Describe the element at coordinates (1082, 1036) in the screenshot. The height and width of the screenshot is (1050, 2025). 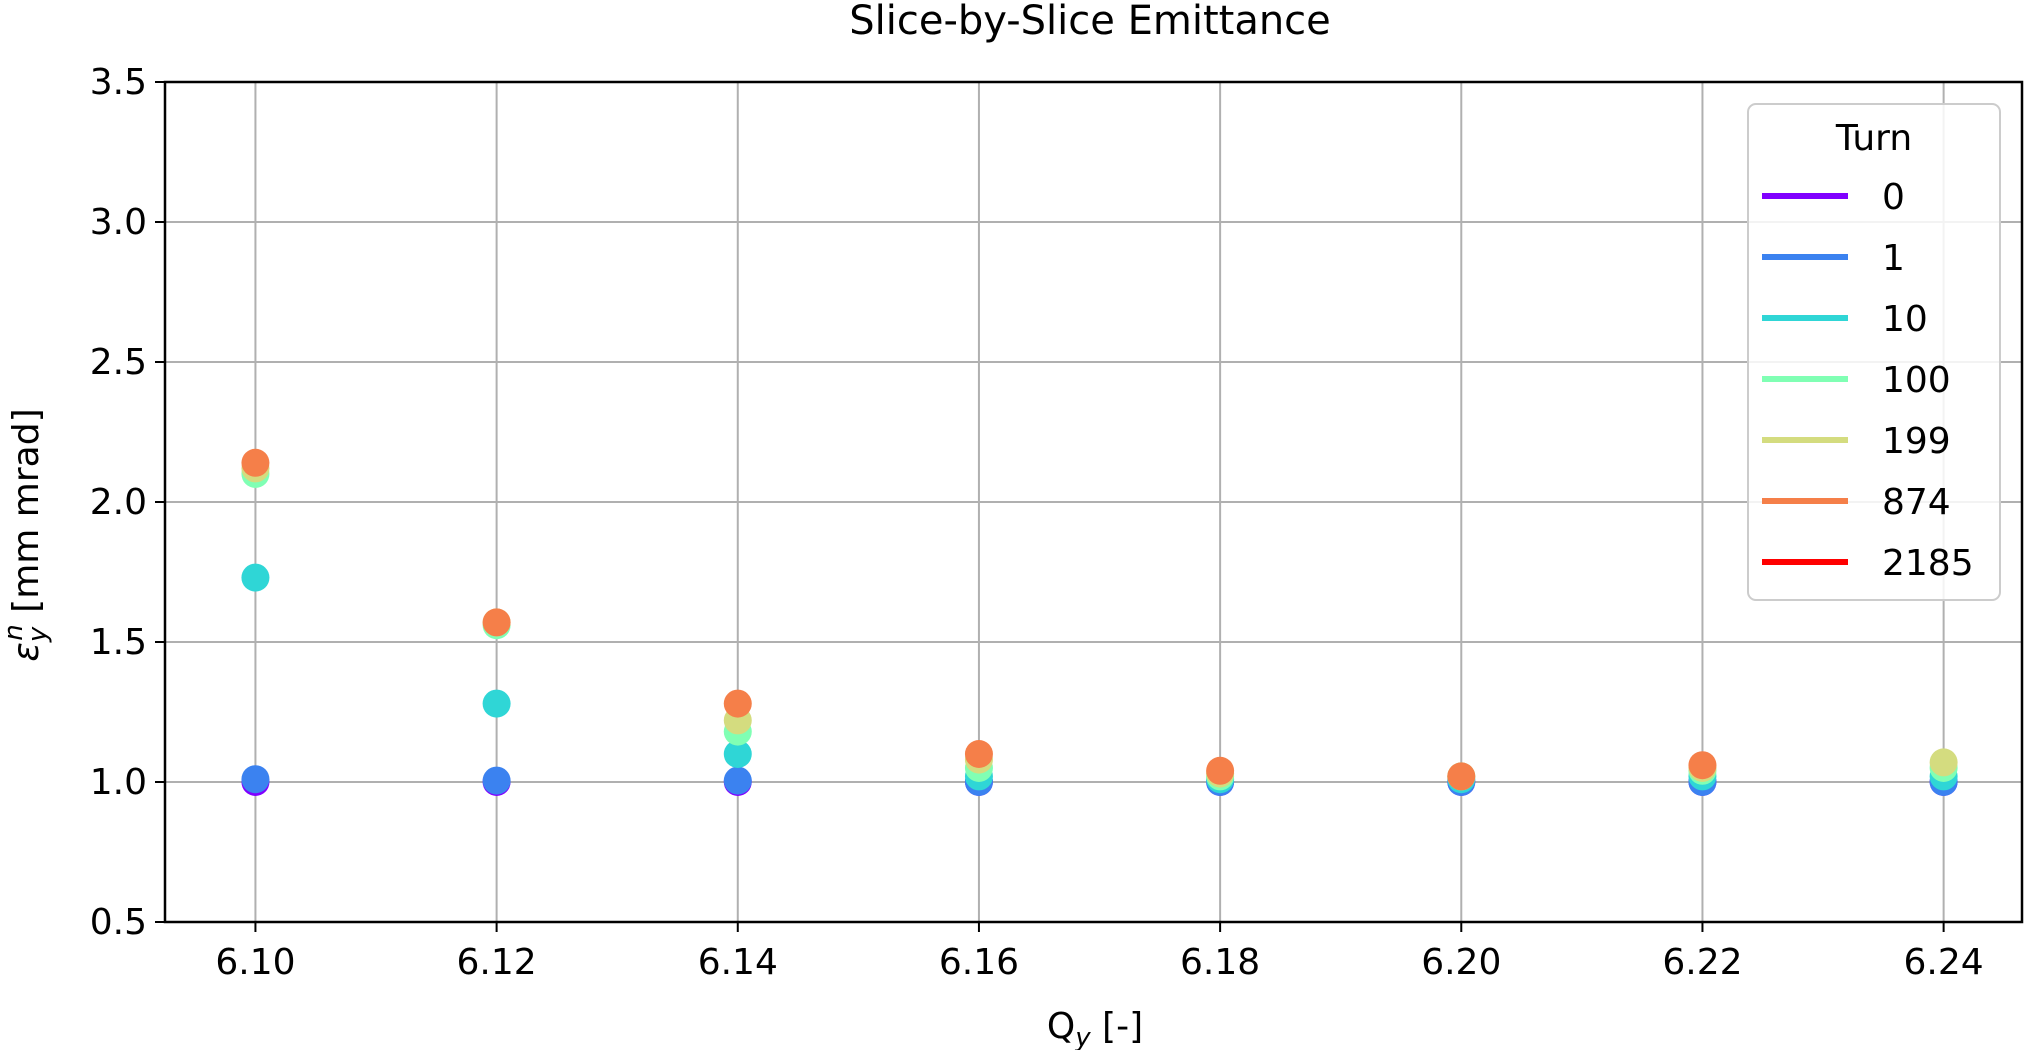
I see `x-axis-label-sub: y` at that location.